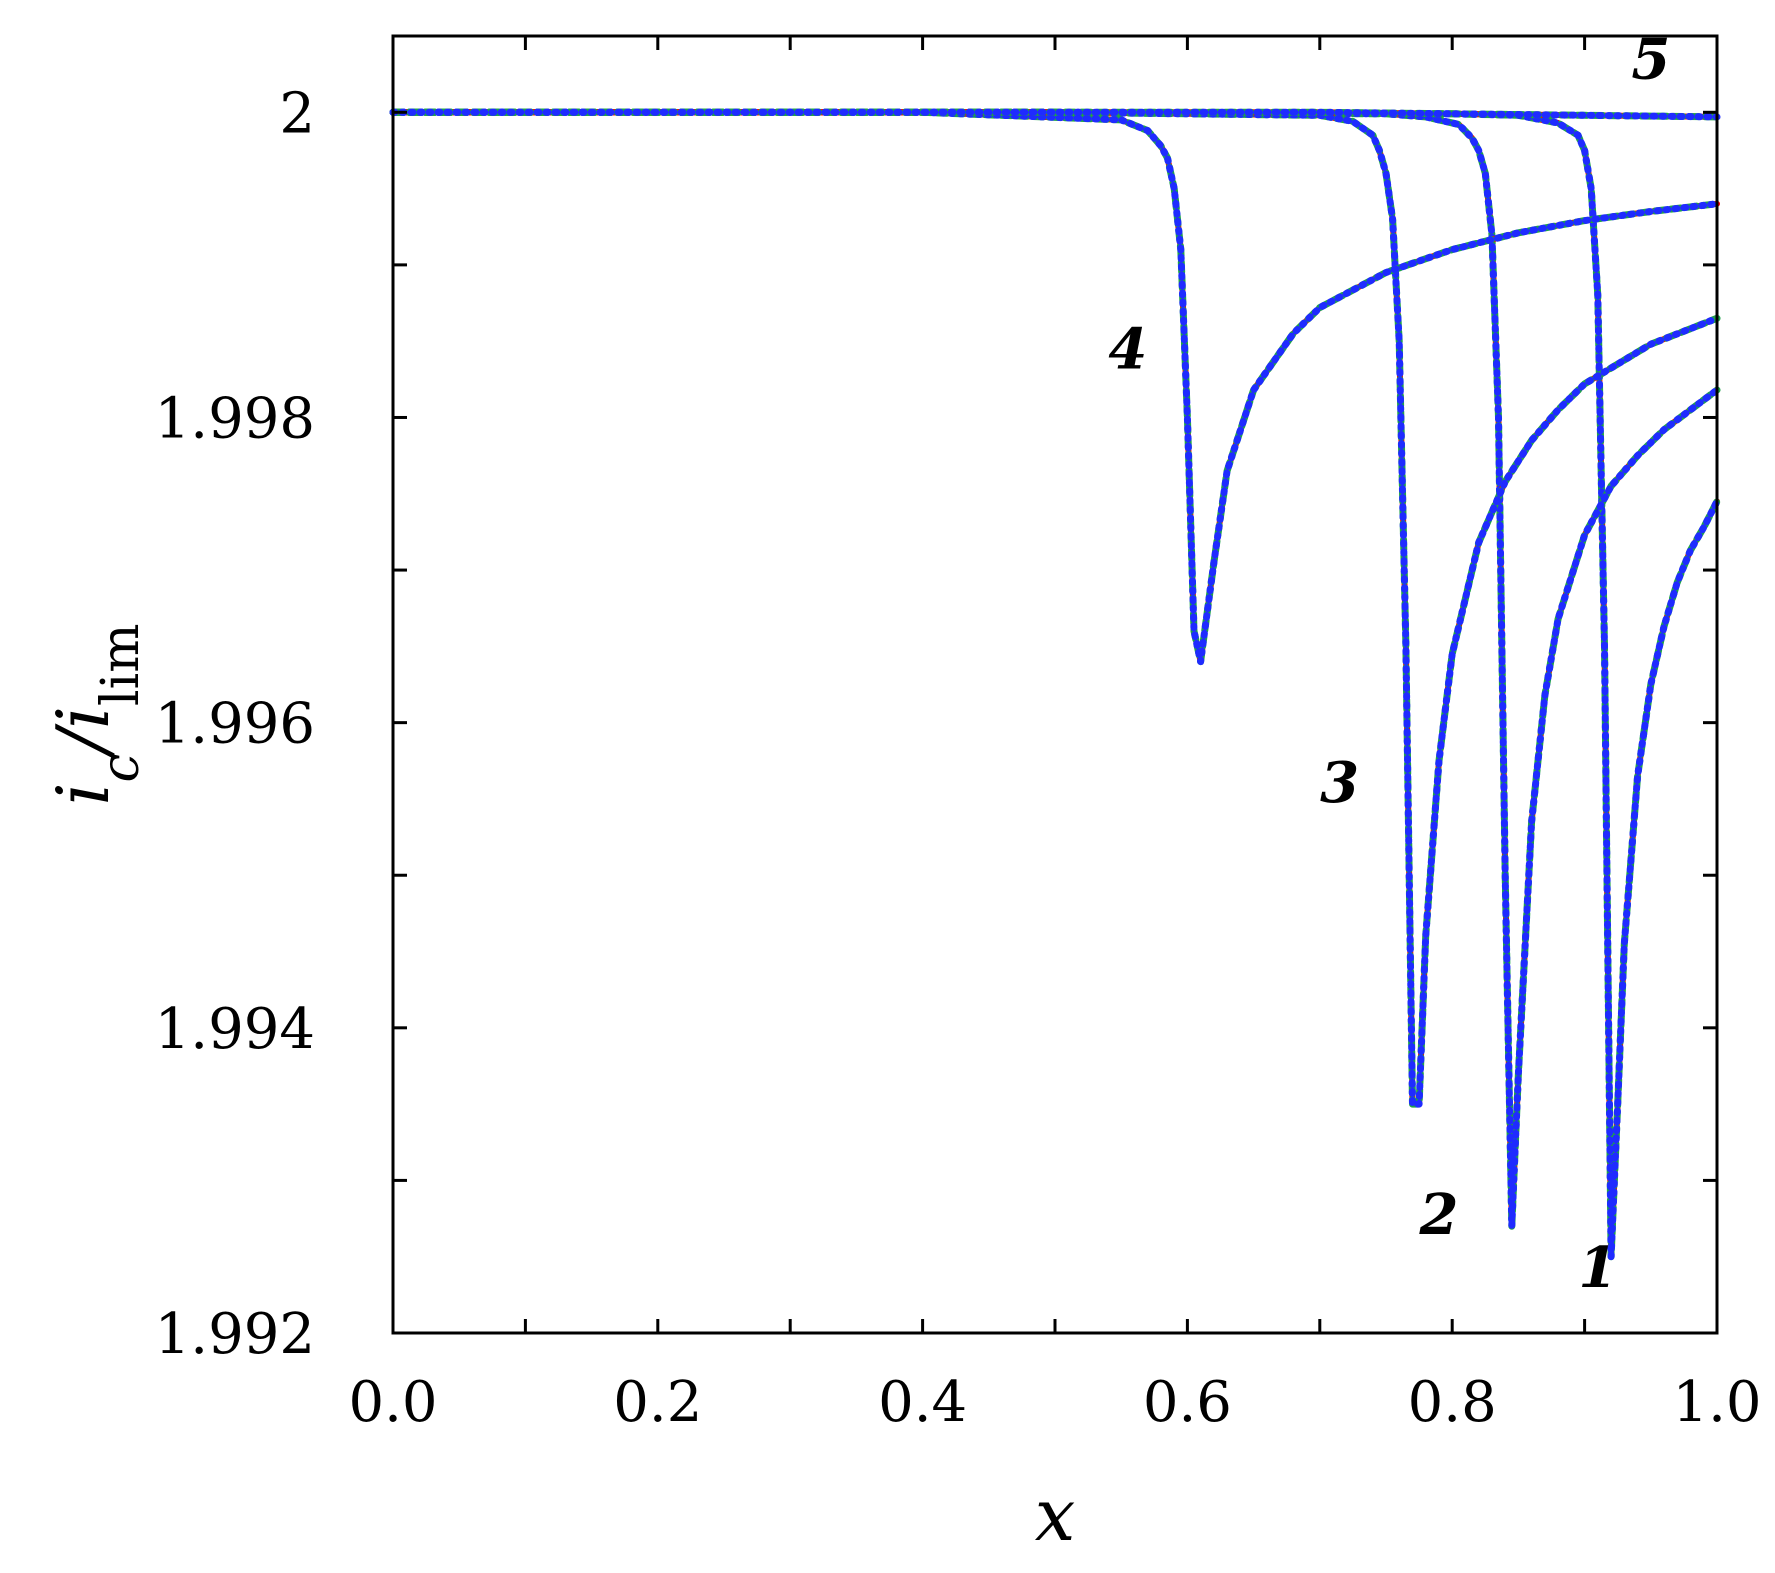 Image resolution: width=1775 pixels, height=1573 pixels. What do you see at coordinates (121, 767) in the screenshot?
I see `y-axis-label-sub1: c` at bounding box center [121, 767].